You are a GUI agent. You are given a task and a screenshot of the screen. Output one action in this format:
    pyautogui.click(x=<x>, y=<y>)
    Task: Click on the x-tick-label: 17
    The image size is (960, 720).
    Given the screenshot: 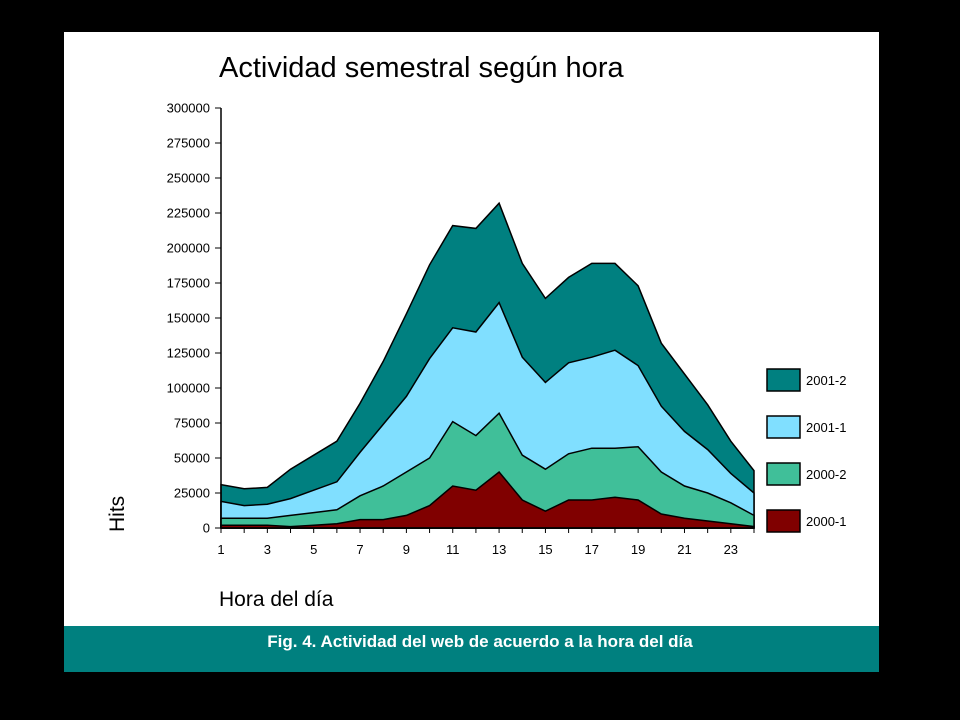 What is the action you would take?
    pyautogui.click(x=592, y=549)
    